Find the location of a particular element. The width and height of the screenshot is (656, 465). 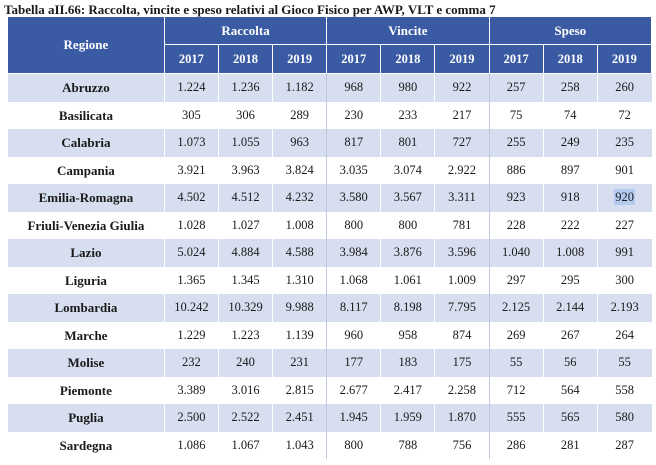

value-cell: 4.232 is located at coordinates (299, 198).